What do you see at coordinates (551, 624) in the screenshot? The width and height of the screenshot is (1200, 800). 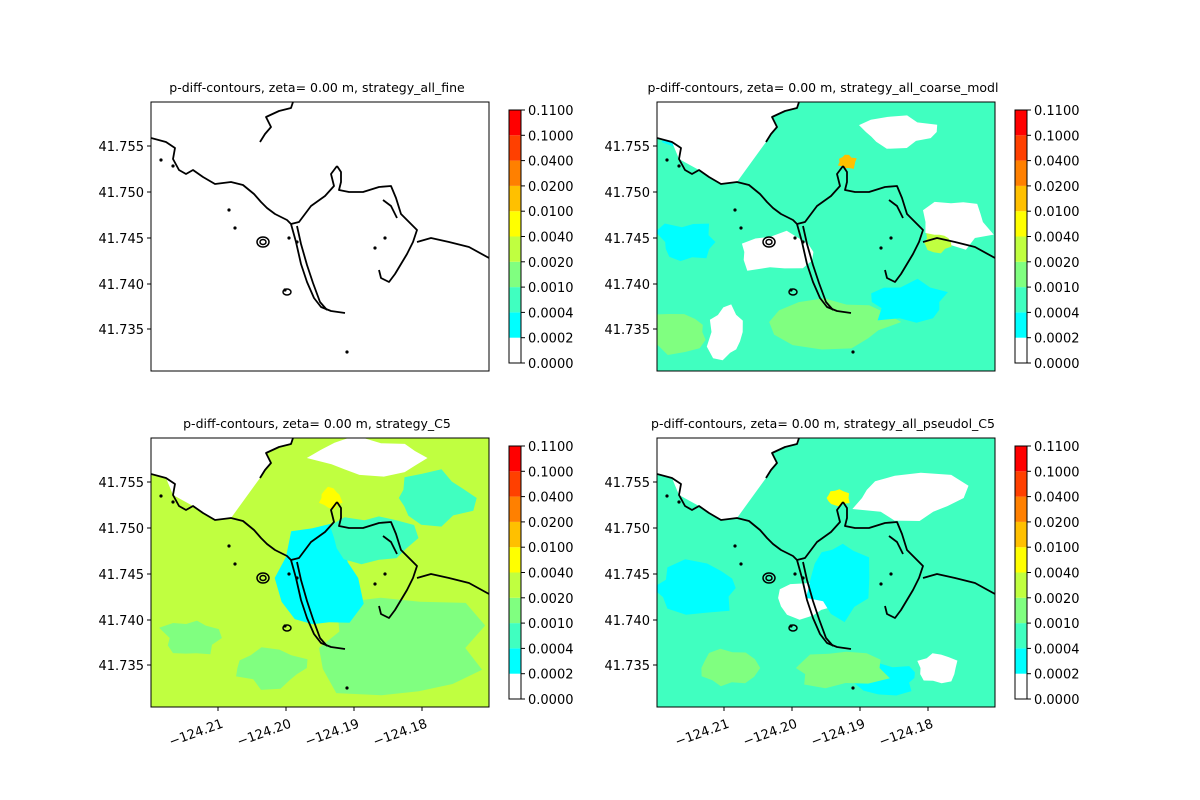 I see `panel-2-colorbar-label-7: 0.0010` at bounding box center [551, 624].